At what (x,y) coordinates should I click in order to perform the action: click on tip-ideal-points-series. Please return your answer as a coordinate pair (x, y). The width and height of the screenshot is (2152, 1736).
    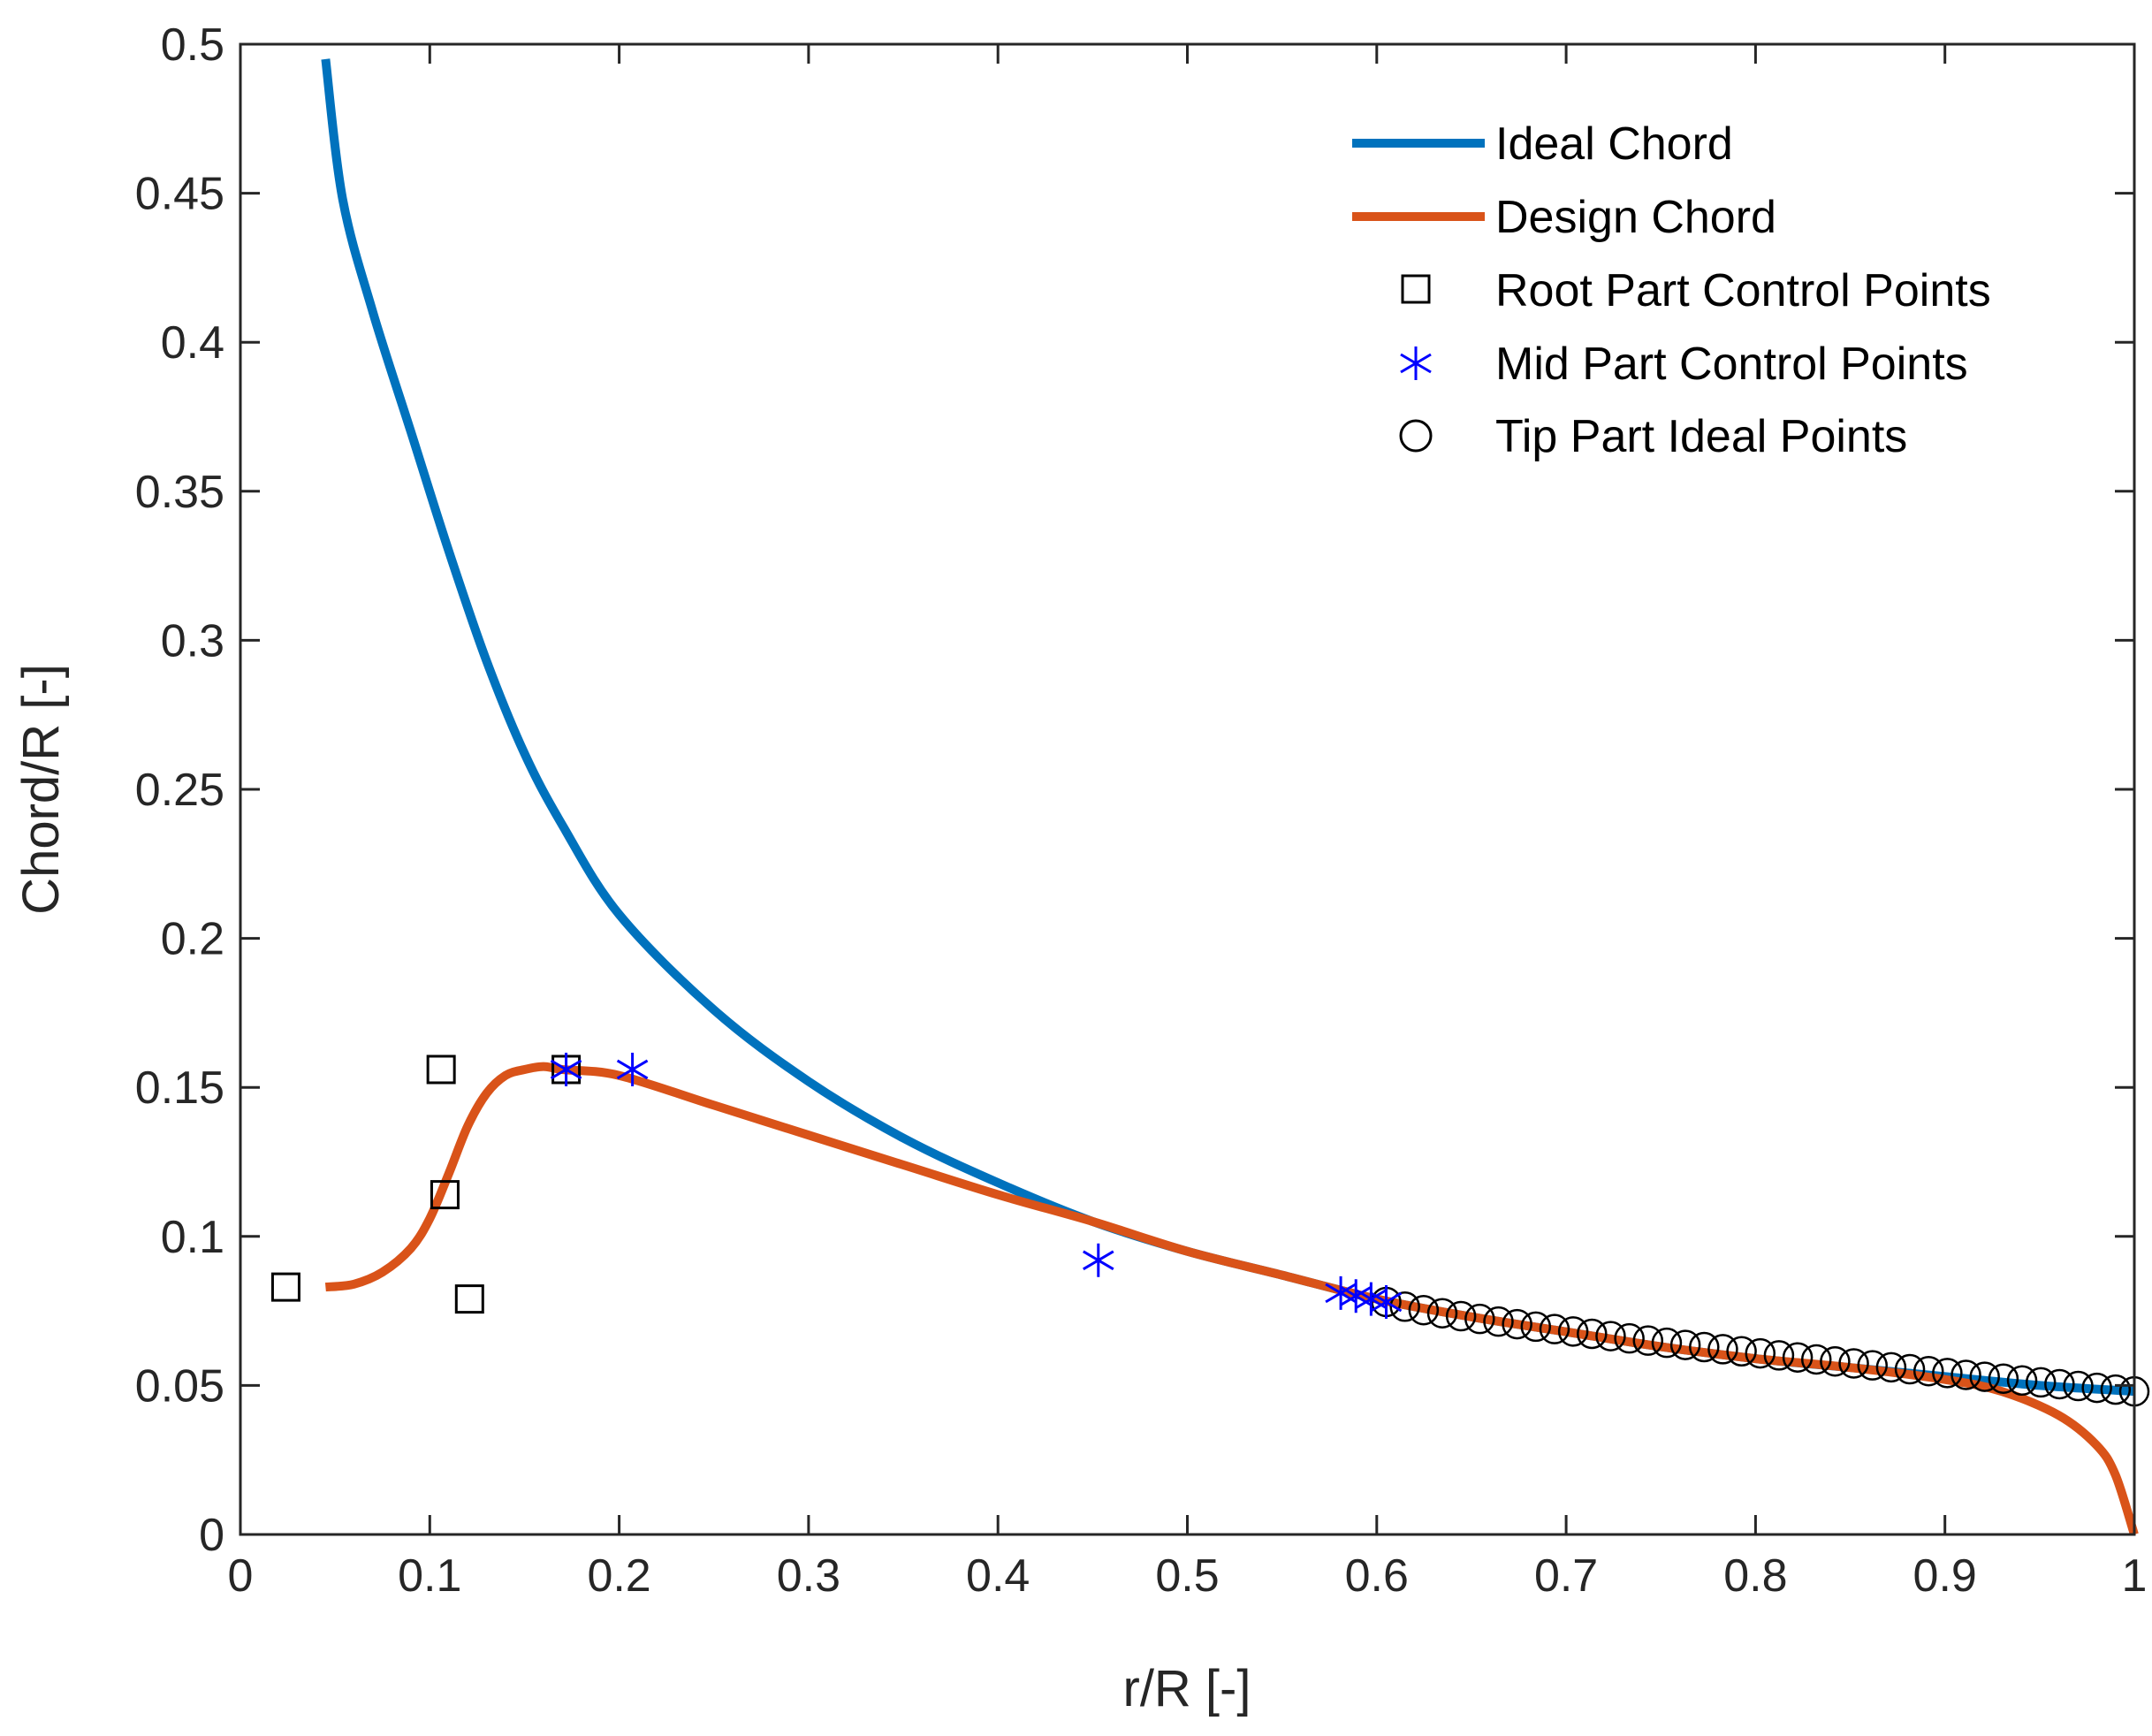
    Looking at the image, I should click on (1761, 1346).